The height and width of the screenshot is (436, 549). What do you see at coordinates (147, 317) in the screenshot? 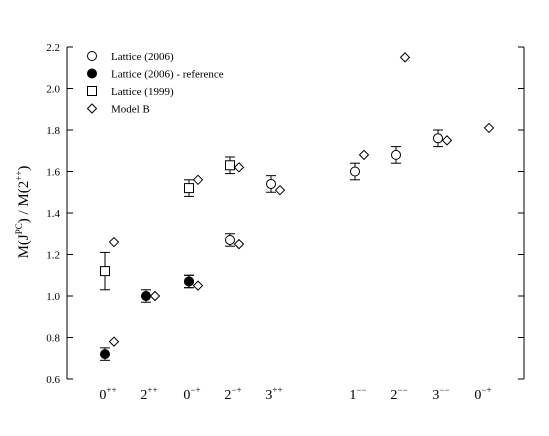
I see `series-filled-circle` at bounding box center [147, 317].